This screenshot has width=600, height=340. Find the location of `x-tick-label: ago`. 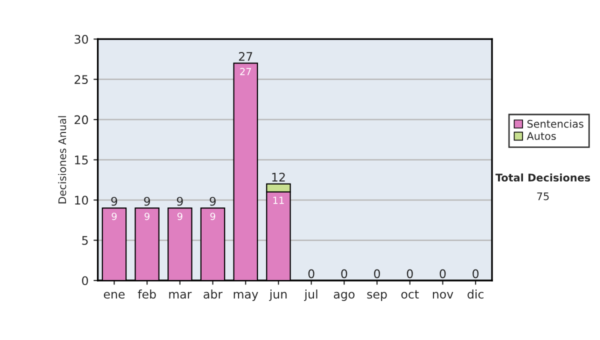

x-tick-label: ago is located at coordinates (344, 296).